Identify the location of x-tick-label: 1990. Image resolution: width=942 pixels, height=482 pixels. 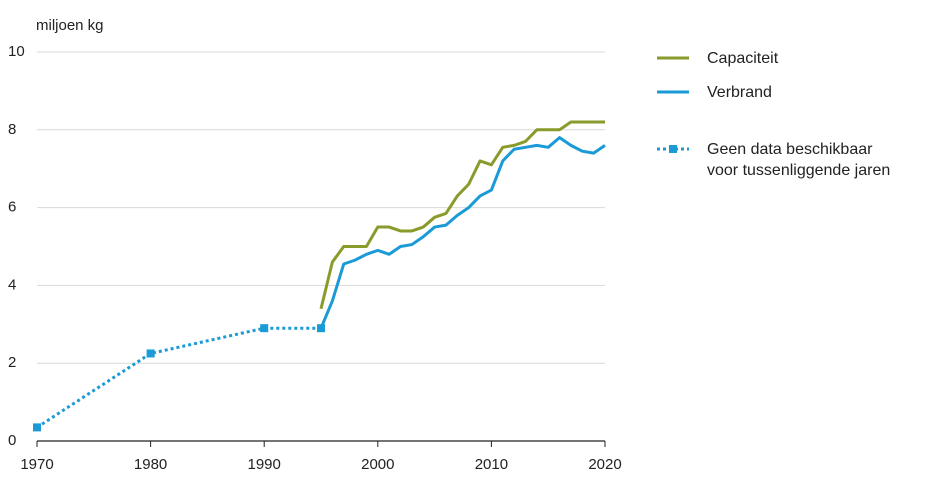
(264, 464).